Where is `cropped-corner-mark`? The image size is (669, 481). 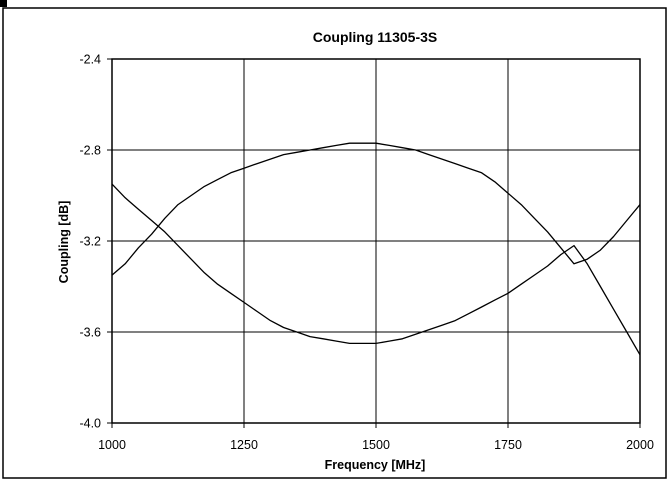 cropped-corner-mark is located at coordinates (3, 3).